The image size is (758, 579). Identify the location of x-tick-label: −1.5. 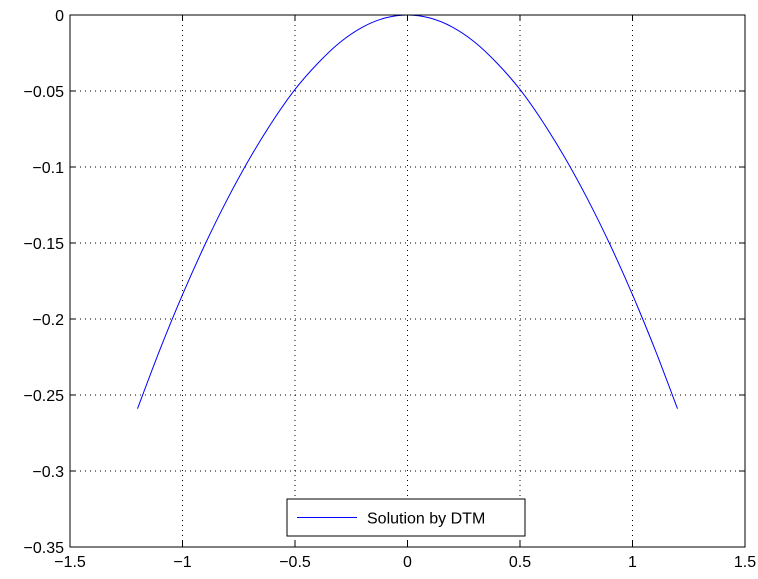
(70, 562).